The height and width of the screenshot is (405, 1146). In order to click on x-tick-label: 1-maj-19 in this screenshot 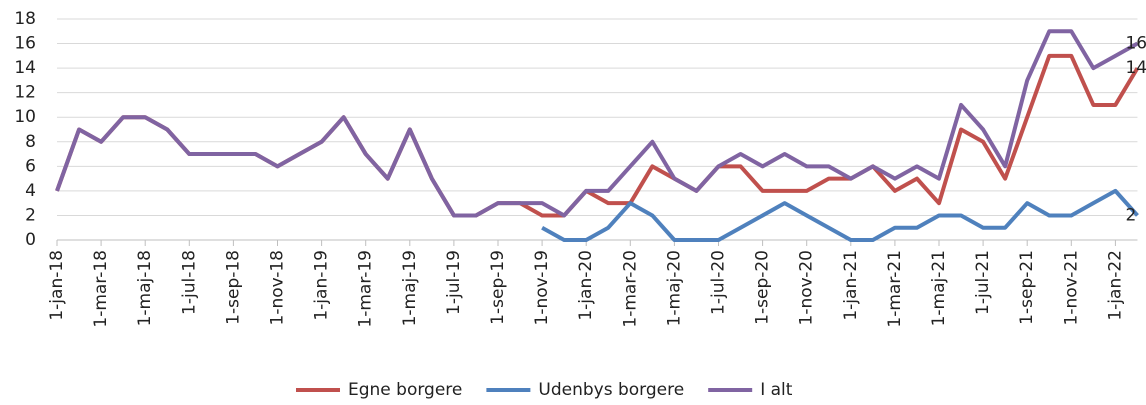, I will do `click(410, 288)`.